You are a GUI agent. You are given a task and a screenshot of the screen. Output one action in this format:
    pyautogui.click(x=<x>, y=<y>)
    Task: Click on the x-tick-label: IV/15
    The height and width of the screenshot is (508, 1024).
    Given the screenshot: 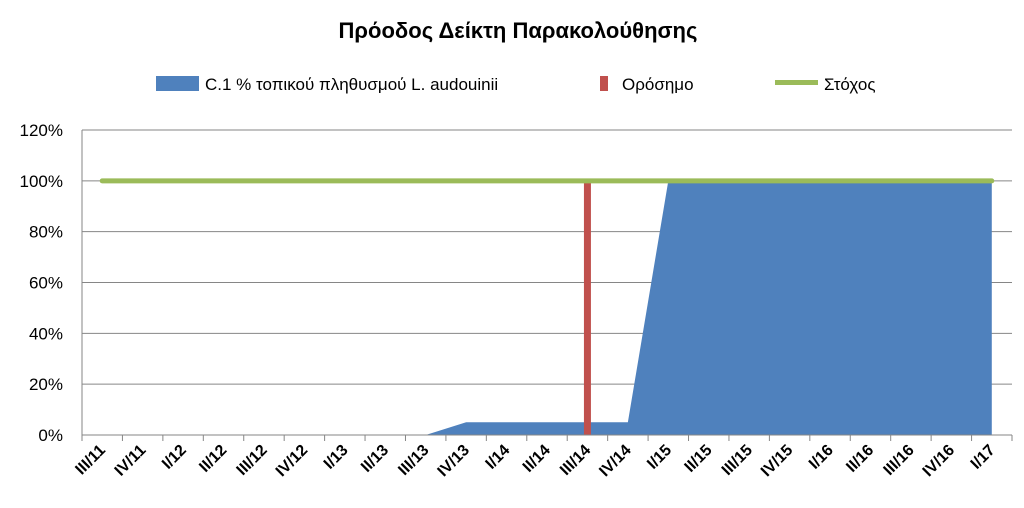 What is the action you would take?
    pyautogui.click(x=777, y=461)
    